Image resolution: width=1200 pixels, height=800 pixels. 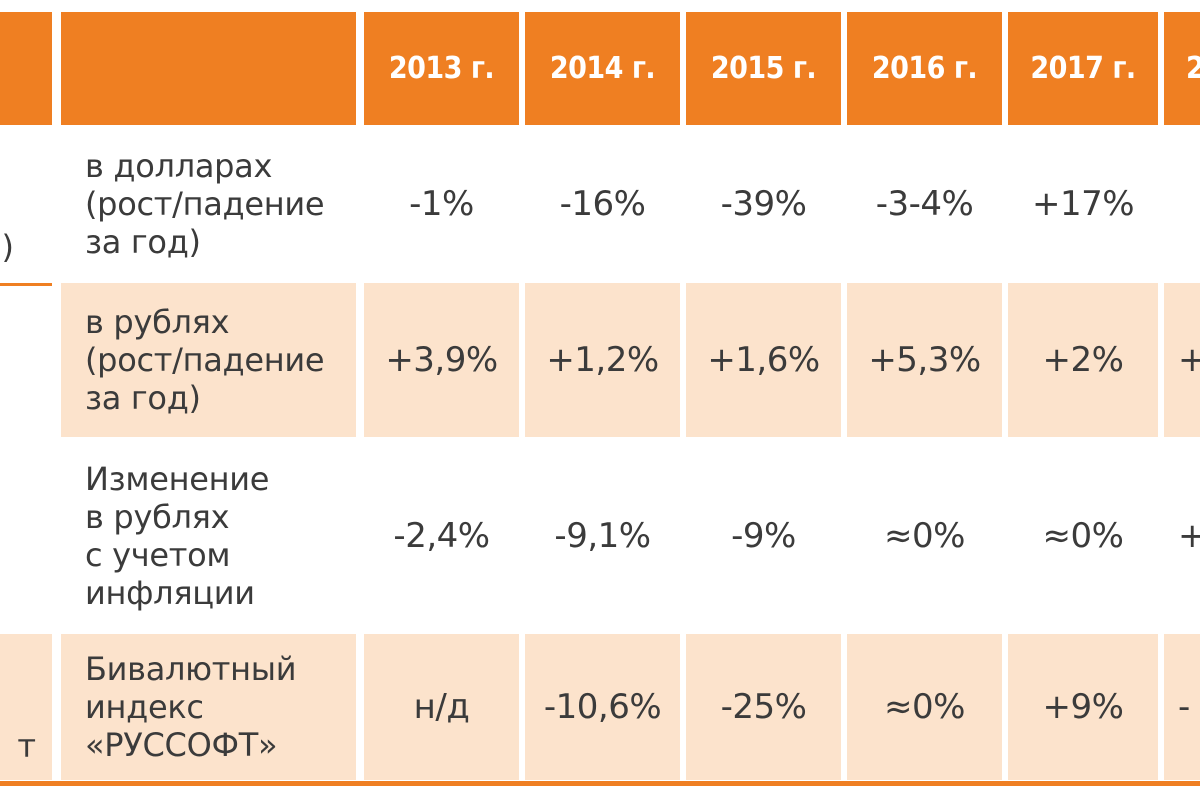 What do you see at coordinates (1083, 360) in the screenshot?
I see `value-rub-2017: +2%` at bounding box center [1083, 360].